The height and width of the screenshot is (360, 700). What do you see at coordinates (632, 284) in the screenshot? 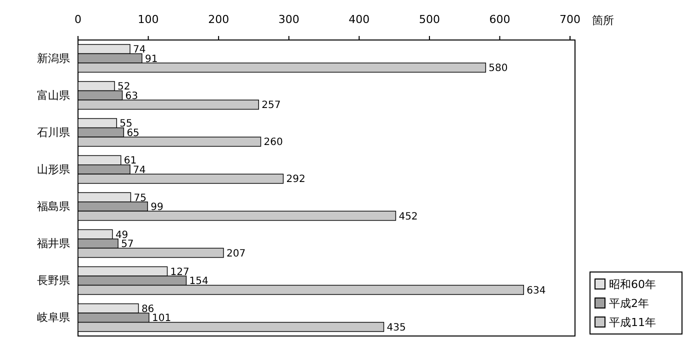
I see `legend-label: 昭和60年` at bounding box center [632, 284].